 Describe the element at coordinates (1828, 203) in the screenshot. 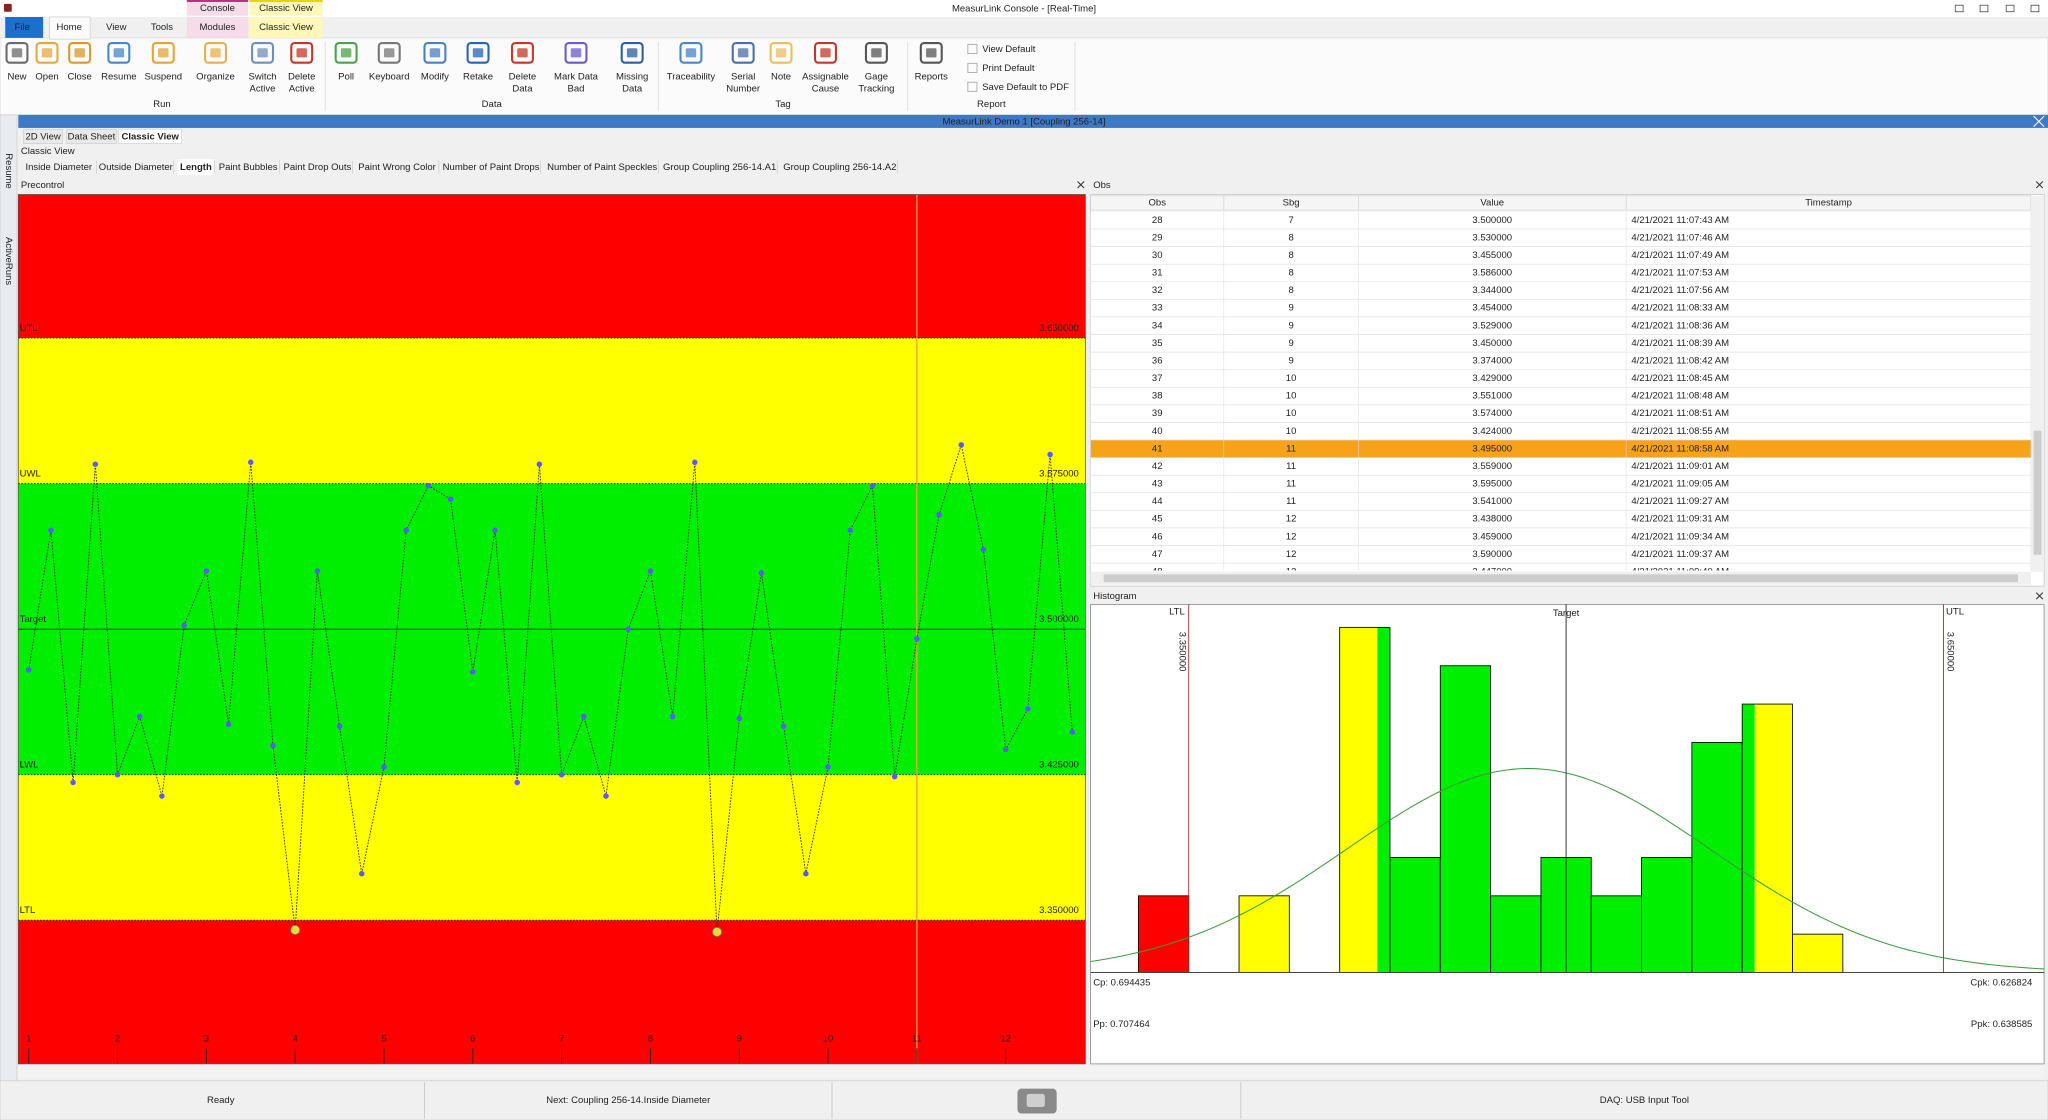

I see `column-header: Timestamp` at that location.